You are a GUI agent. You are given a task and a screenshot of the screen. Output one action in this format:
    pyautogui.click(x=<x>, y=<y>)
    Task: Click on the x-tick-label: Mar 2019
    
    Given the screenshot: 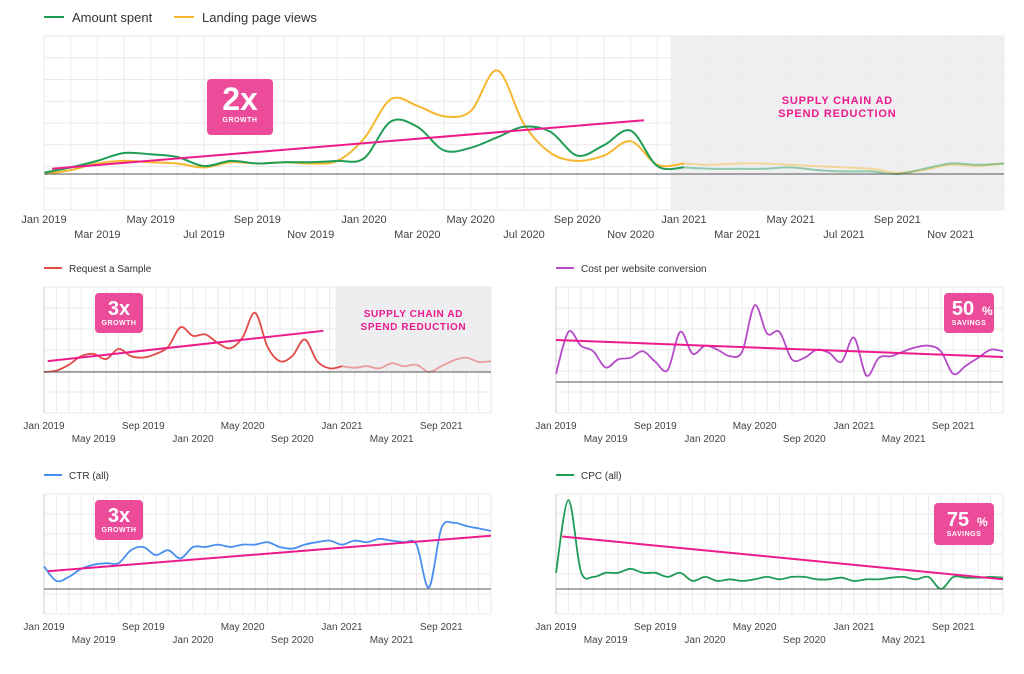 What is the action you would take?
    pyautogui.click(x=97, y=235)
    